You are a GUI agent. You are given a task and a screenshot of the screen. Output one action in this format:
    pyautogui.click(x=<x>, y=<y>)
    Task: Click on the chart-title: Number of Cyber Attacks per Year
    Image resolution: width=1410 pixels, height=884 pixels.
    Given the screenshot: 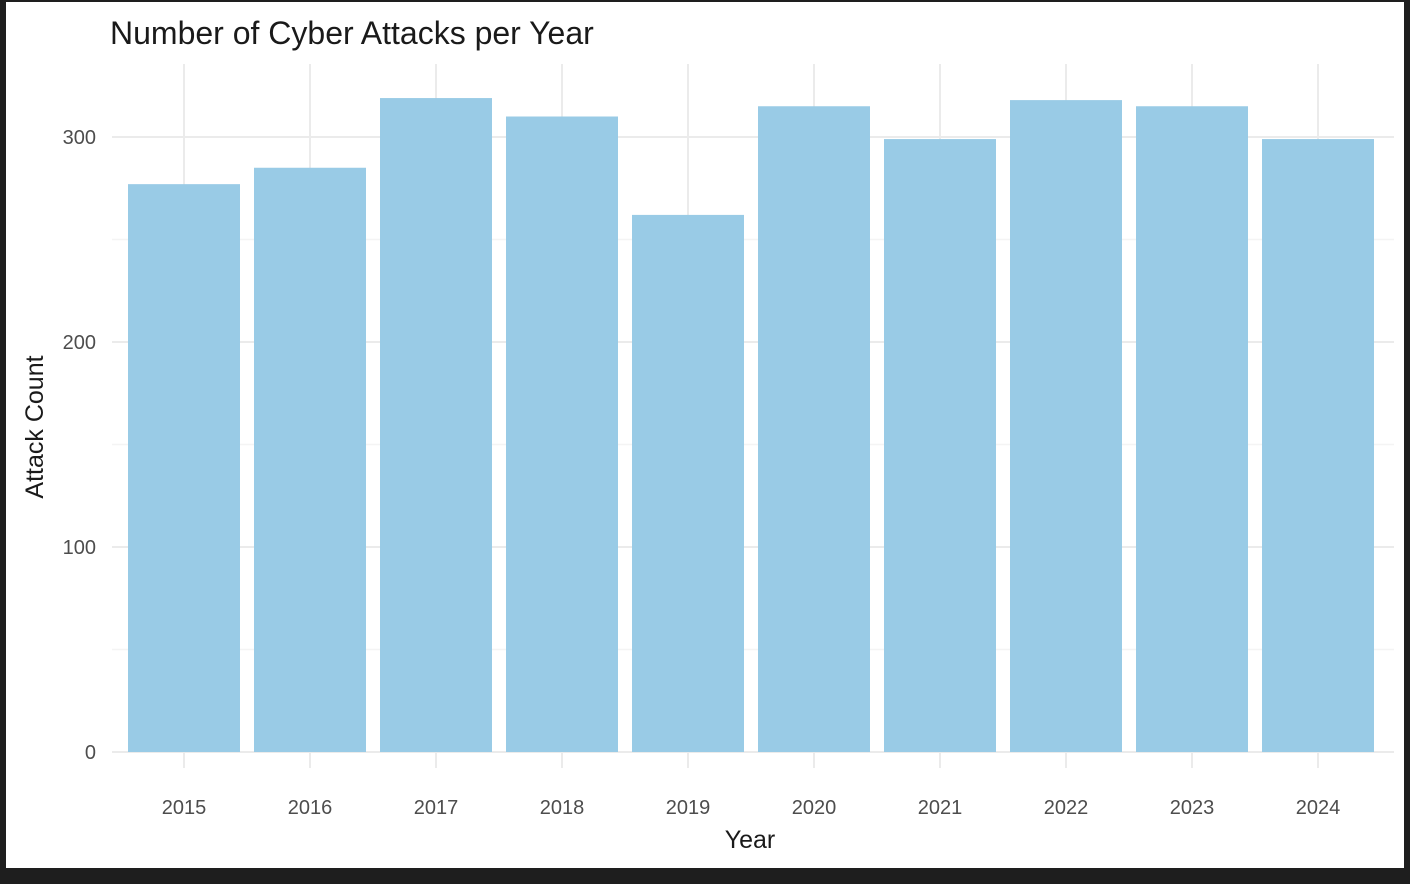 What is the action you would take?
    pyautogui.click(x=352, y=33)
    